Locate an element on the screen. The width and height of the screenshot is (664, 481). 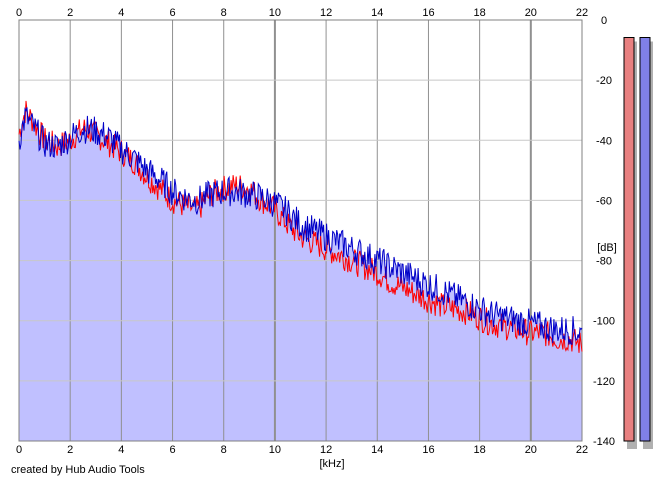
x-tick-label-top: 4 is located at coordinates (121, 13).